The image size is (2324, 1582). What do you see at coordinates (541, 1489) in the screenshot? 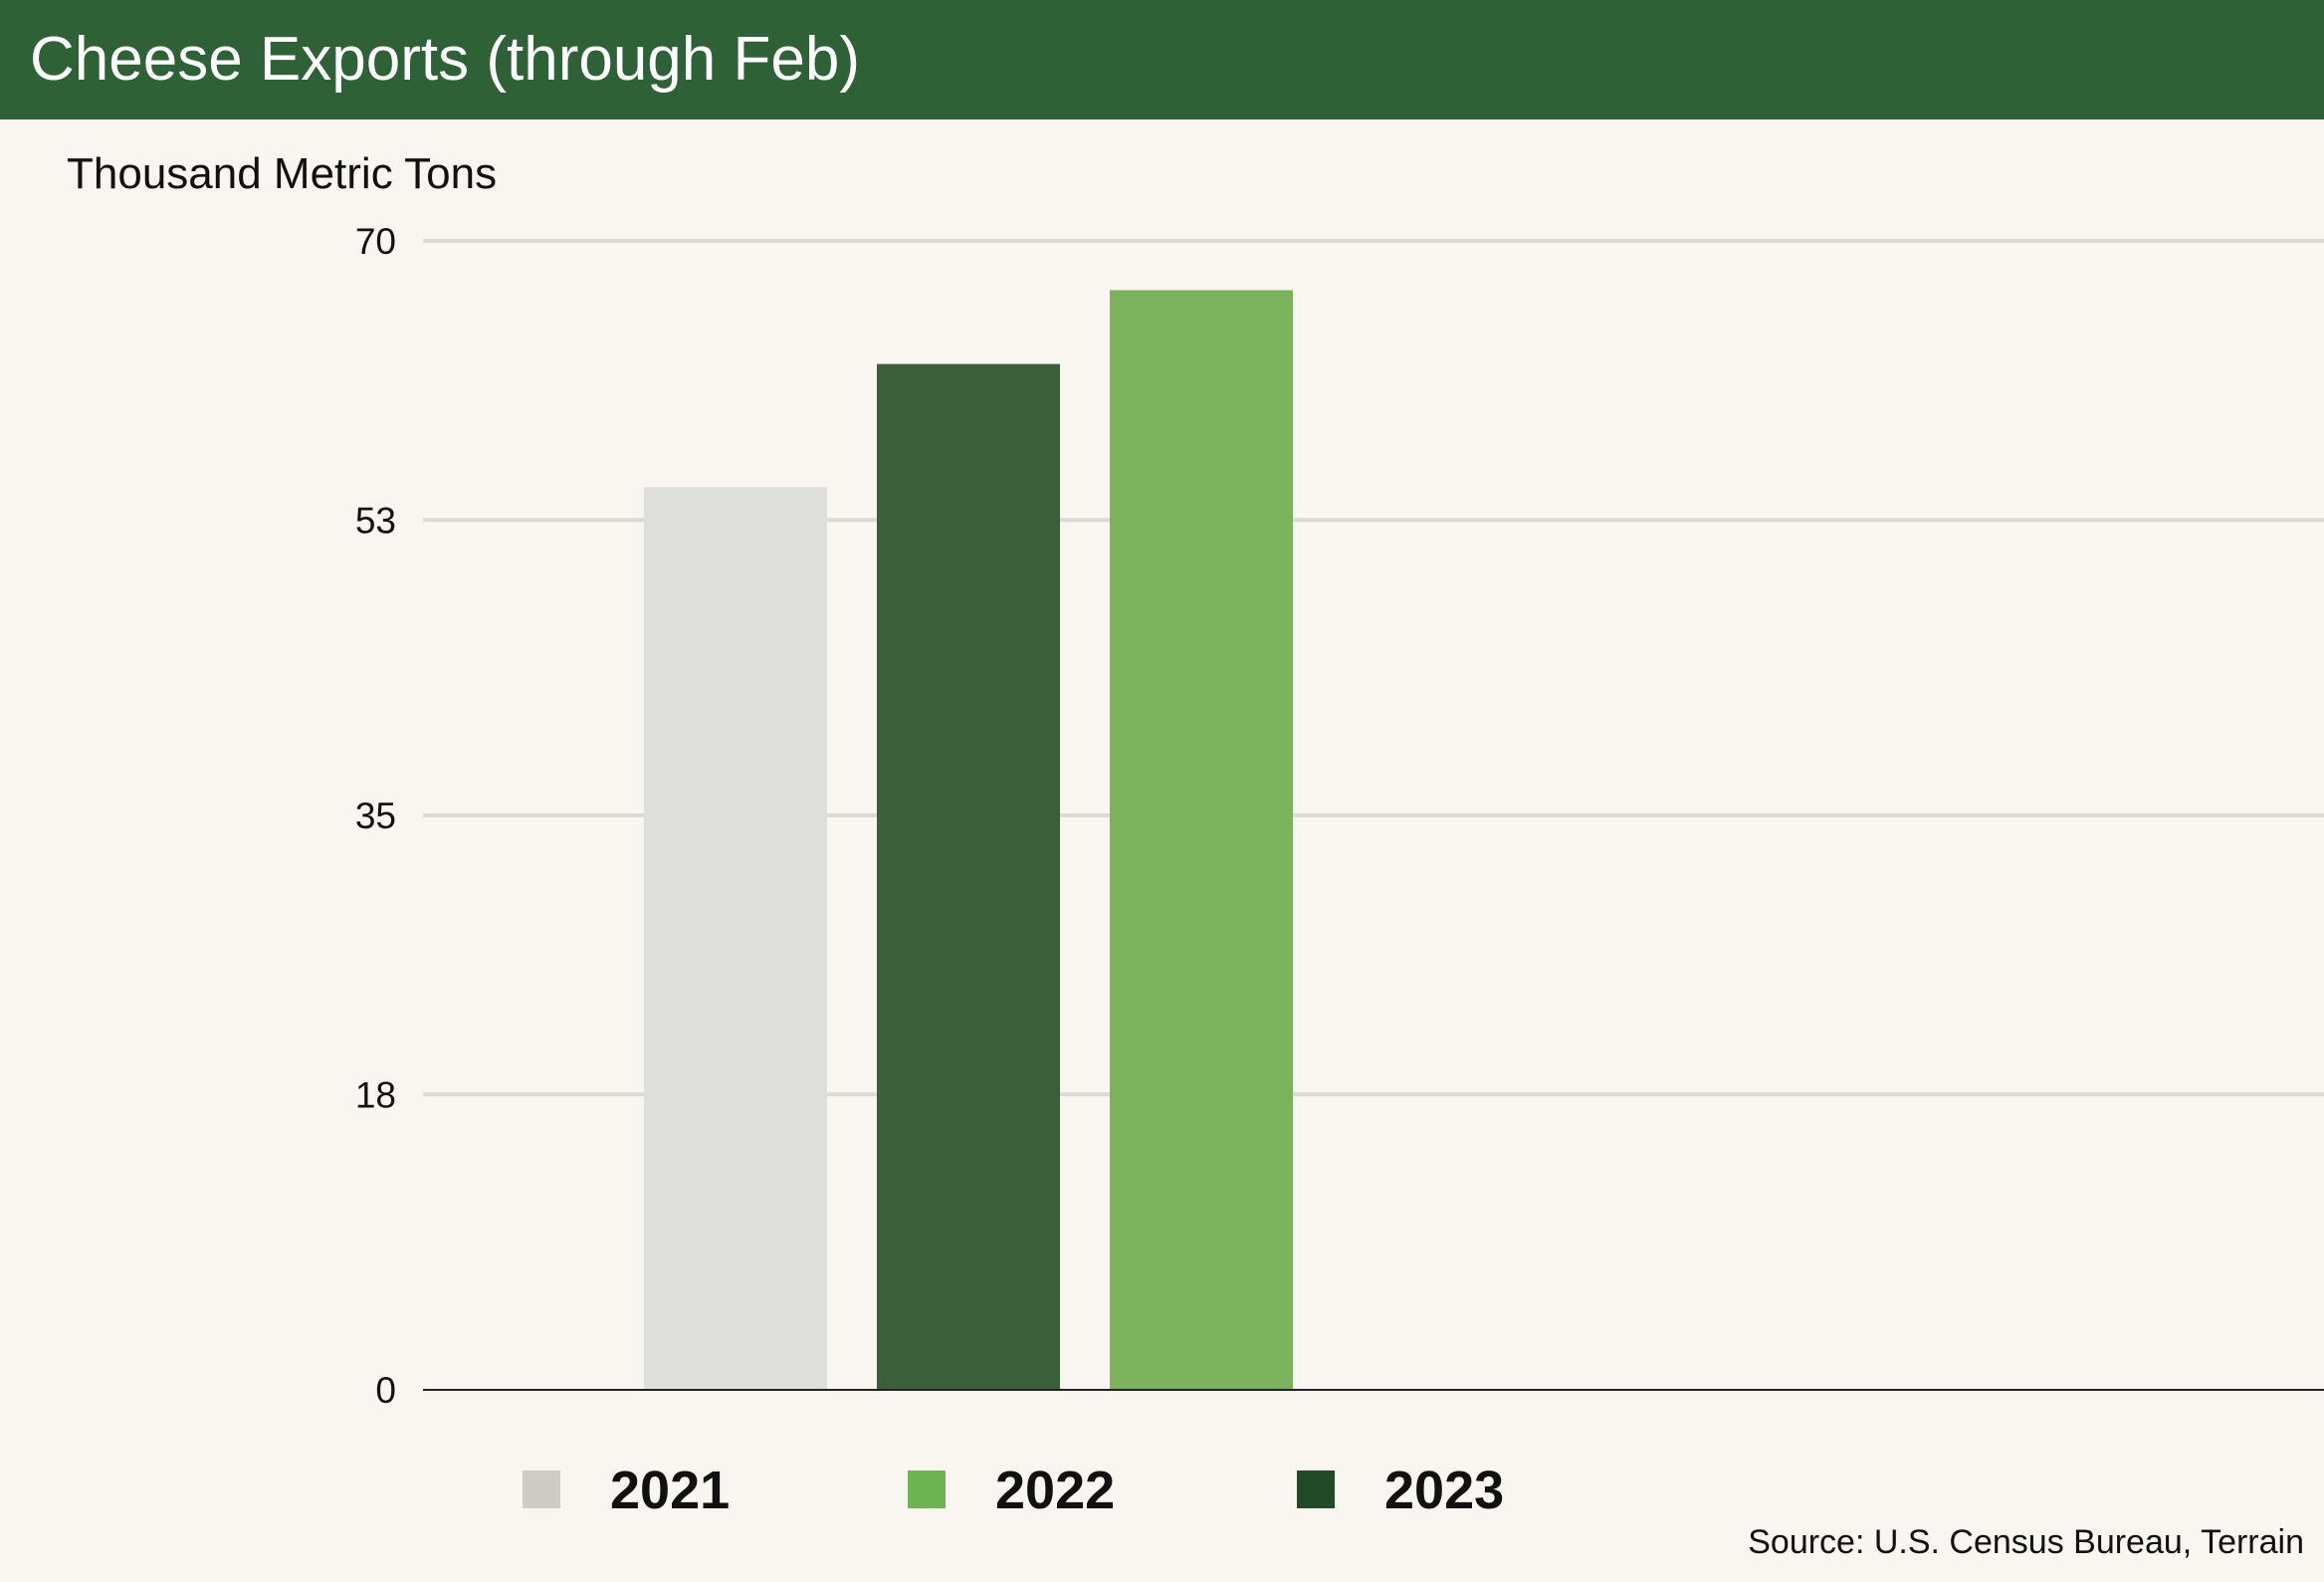
I see `legend-swatch-2021` at bounding box center [541, 1489].